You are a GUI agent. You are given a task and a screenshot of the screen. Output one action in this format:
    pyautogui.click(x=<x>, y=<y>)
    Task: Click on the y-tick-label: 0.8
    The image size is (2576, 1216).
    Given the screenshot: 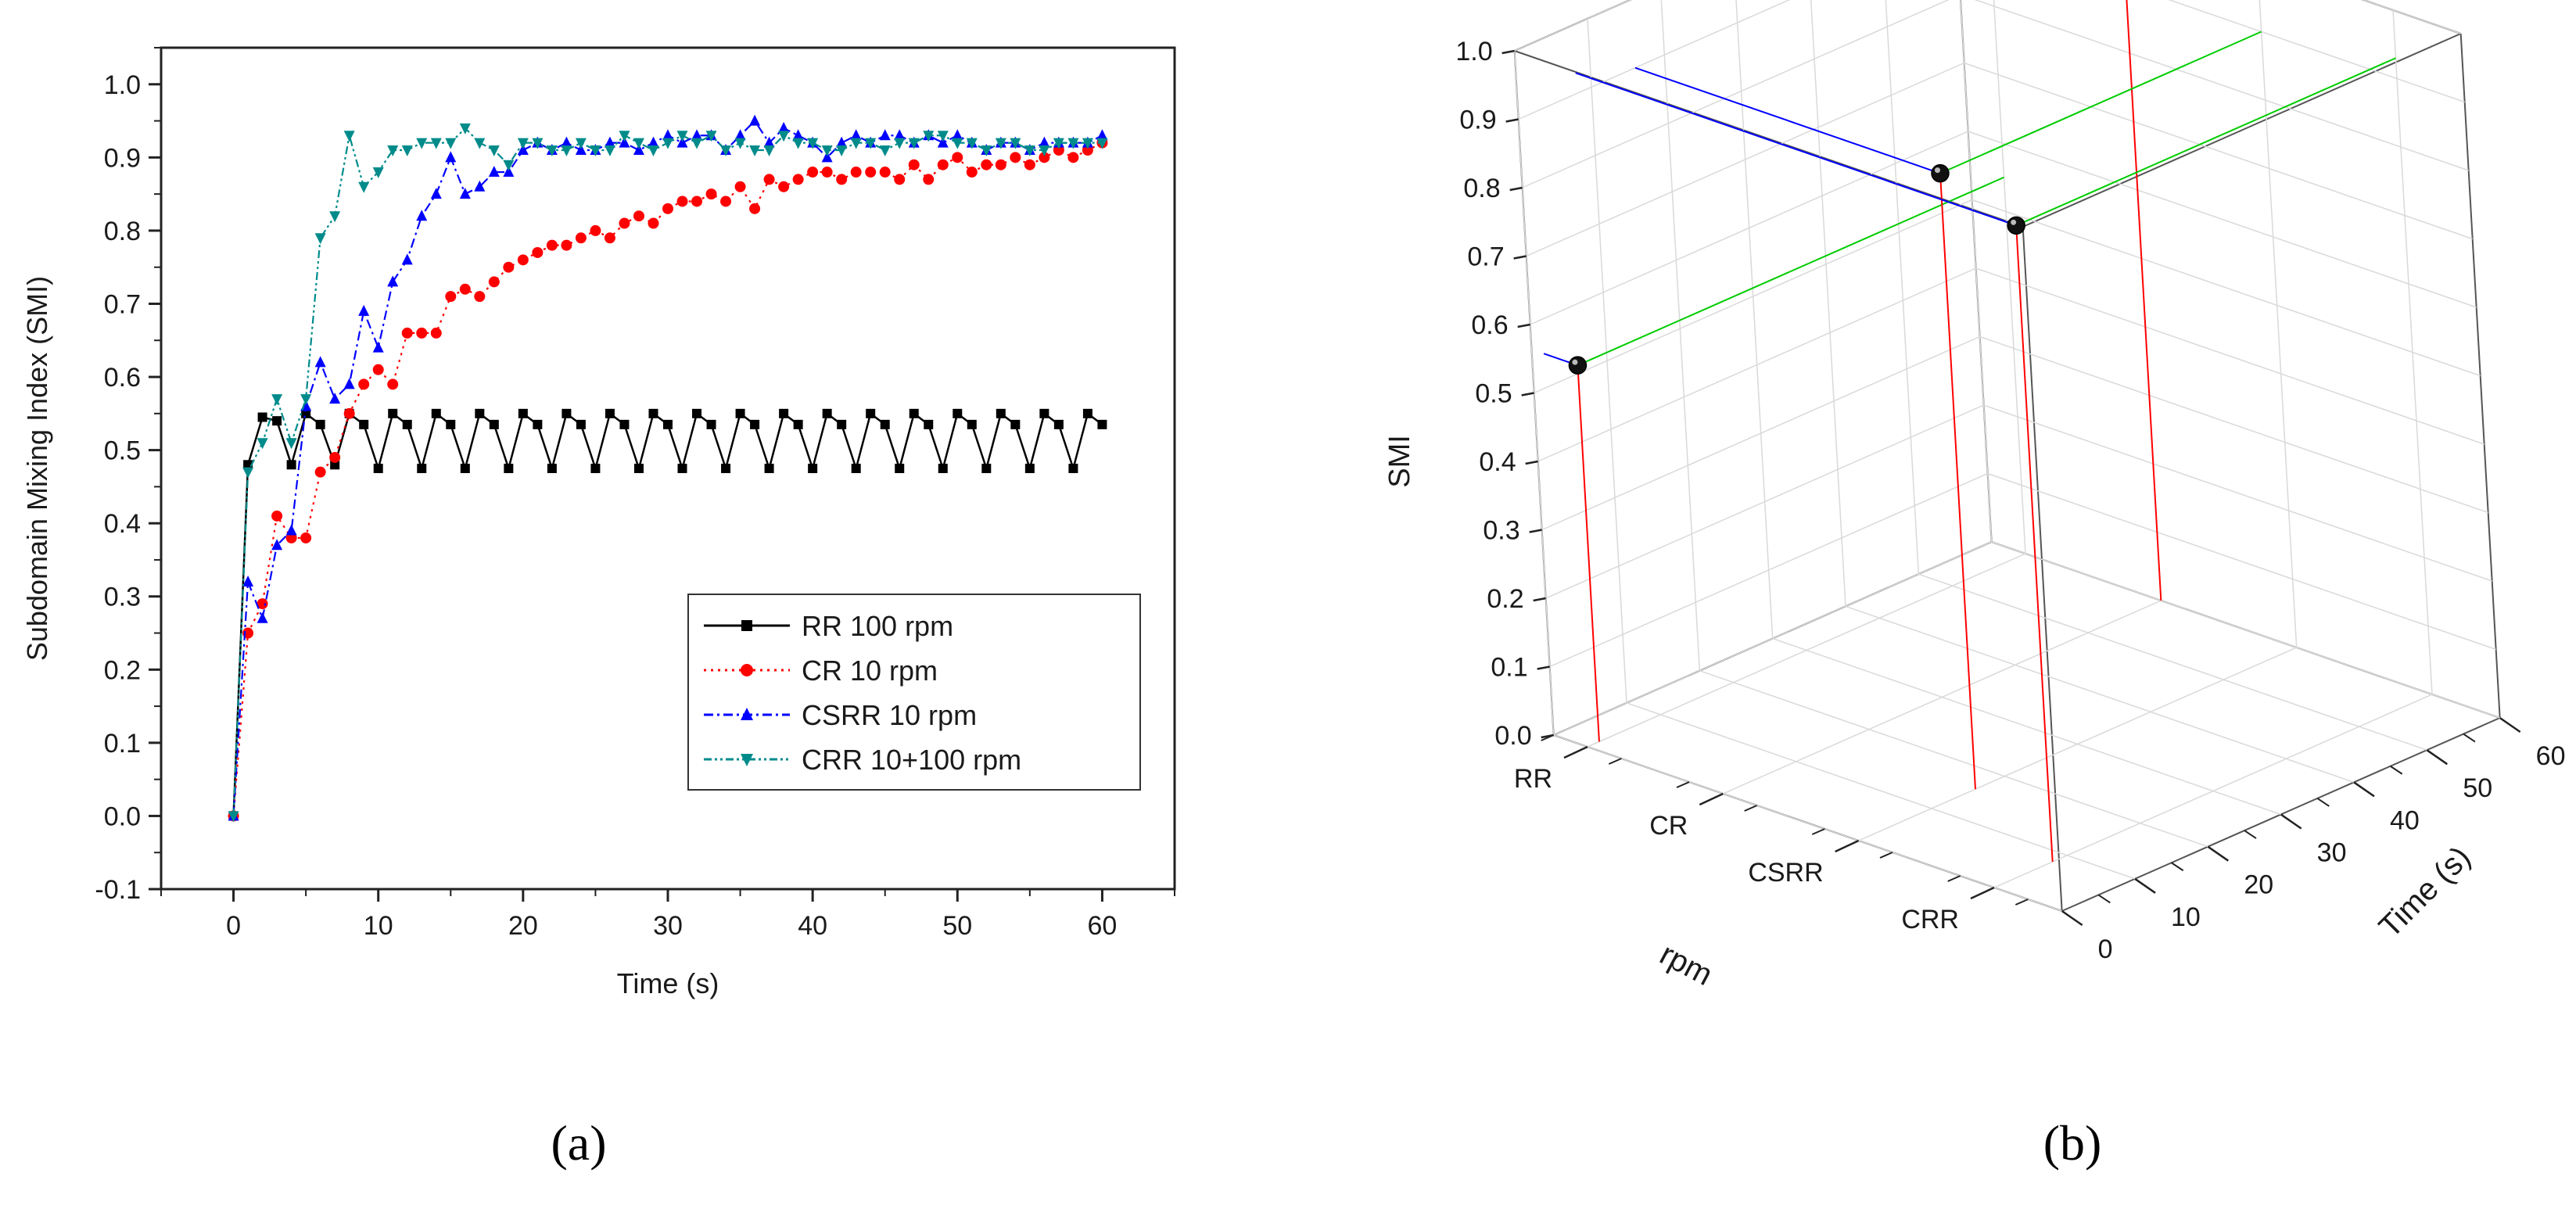 What is the action you would take?
    pyautogui.click(x=122, y=232)
    